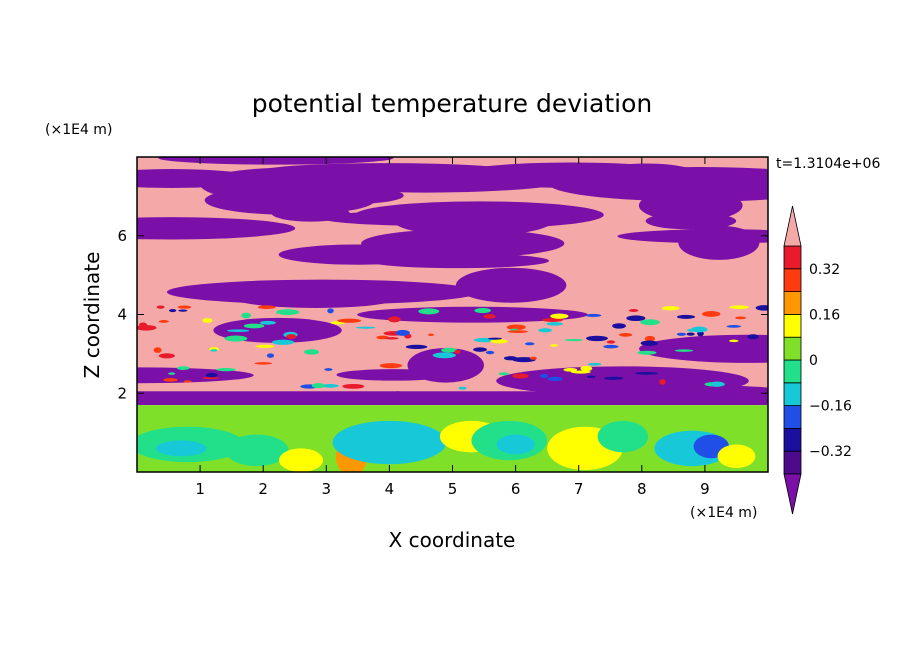 This screenshot has width=904, height=654. I want to click on x-axis-label: X coordinate, so click(452, 540).